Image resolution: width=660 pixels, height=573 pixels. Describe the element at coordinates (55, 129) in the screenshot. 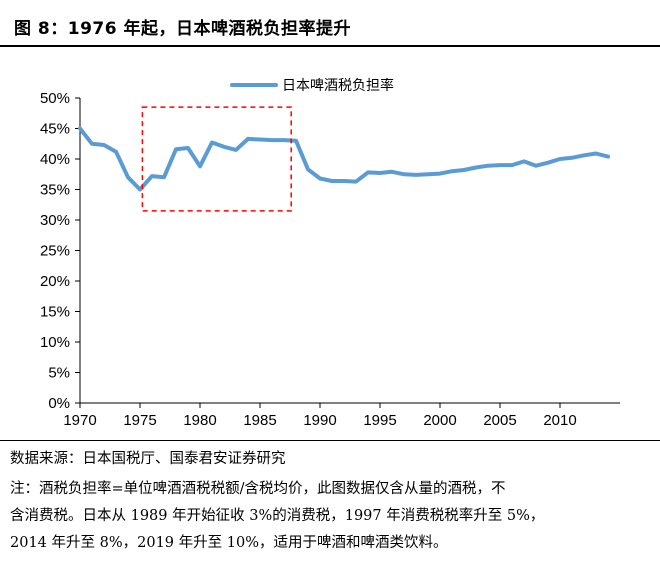

I see `y-tick-label: 45%` at that location.